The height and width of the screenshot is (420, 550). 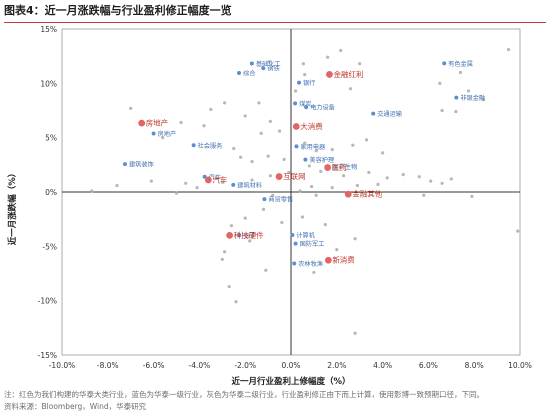 I want to click on blue-point-label: 汽车, so click(x=215, y=177).